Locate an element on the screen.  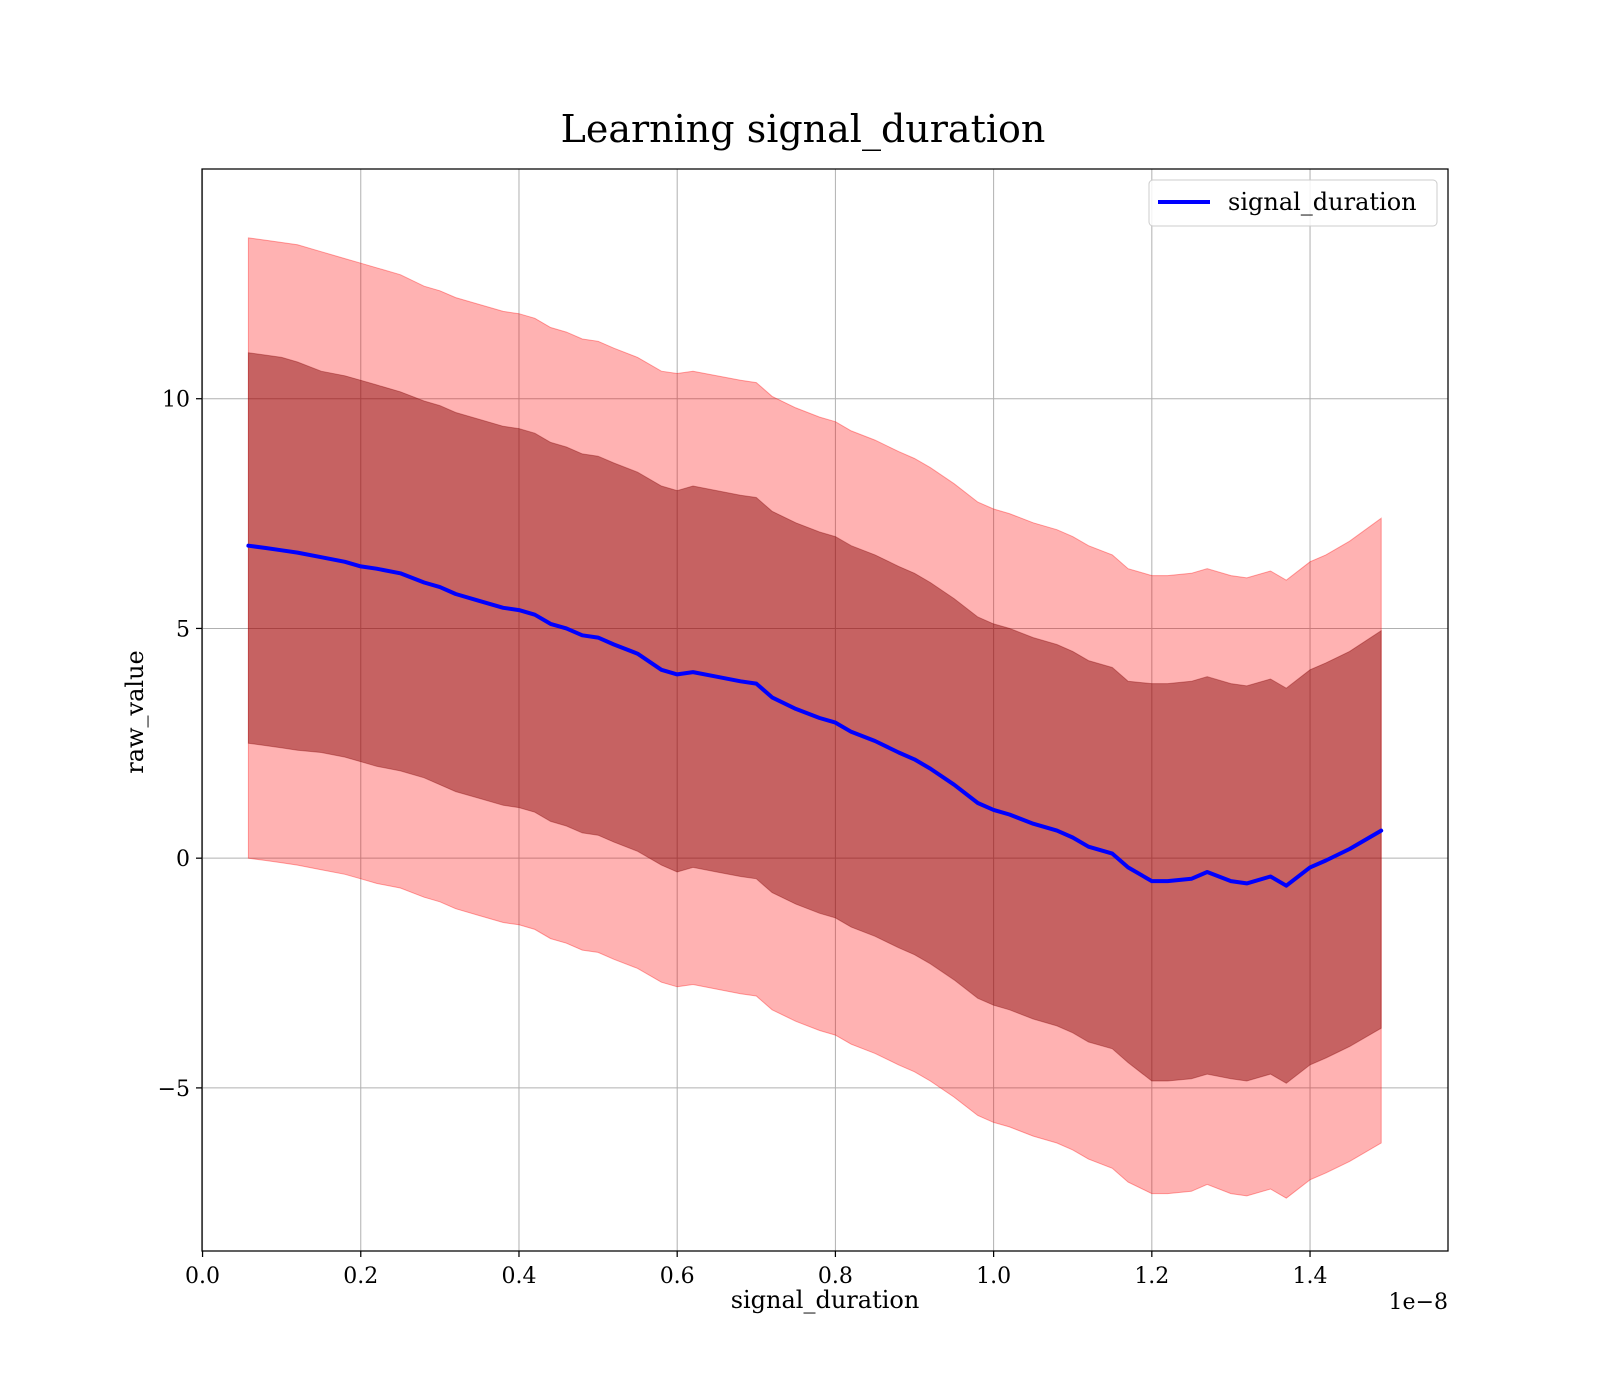
x-tick-label: 0.6 is located at coordinates (677, 1276).